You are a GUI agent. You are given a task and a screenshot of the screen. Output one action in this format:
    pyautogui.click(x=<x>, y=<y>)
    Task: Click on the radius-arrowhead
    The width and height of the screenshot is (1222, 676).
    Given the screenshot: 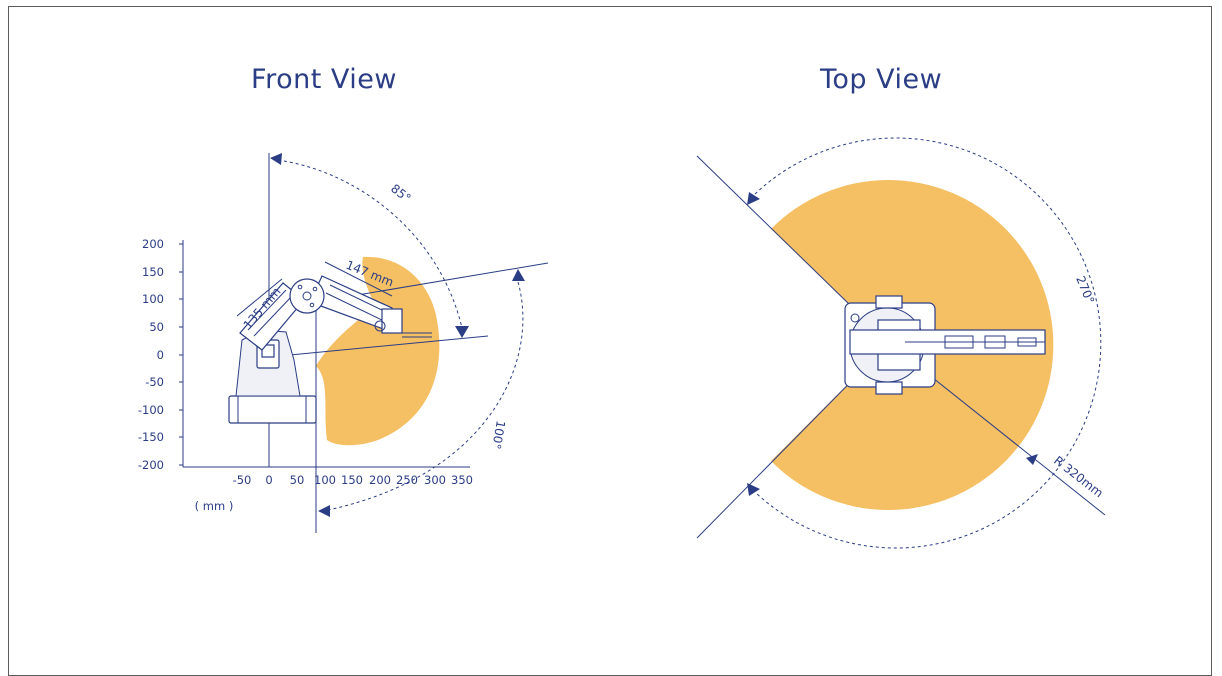 What is the action you would take?
    pyautogui.click(x=1032, y=459)
    